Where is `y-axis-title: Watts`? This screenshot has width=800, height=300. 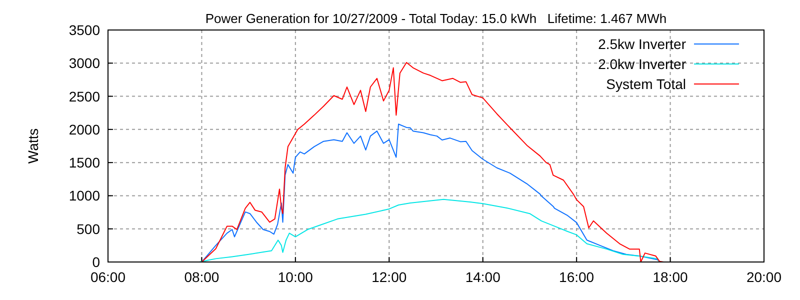 y-axis-title: Watts is located at coordinates (33, 146).